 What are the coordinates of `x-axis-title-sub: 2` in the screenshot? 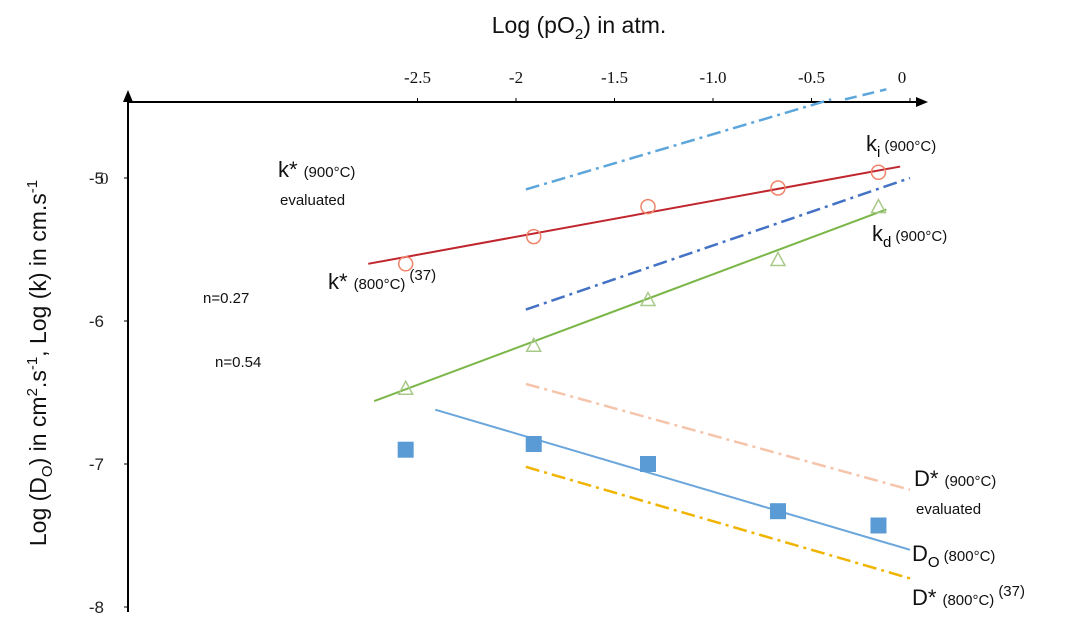 It's located at (579, 34).